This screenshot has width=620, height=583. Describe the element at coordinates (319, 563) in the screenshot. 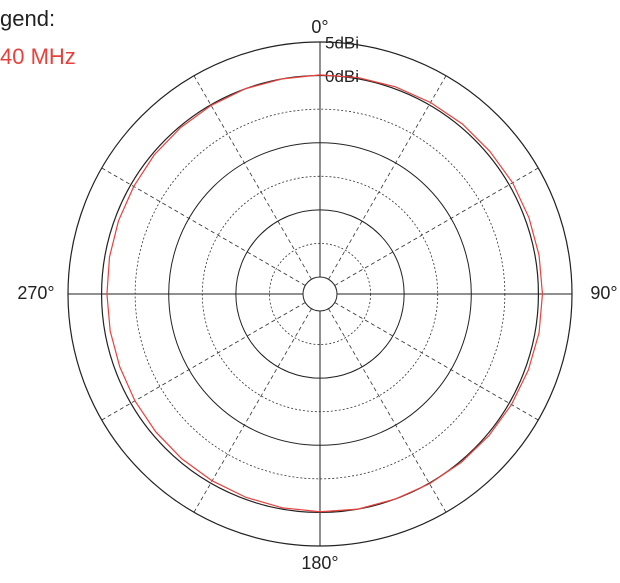

I see `theta-tick-label: 180°` at that location.